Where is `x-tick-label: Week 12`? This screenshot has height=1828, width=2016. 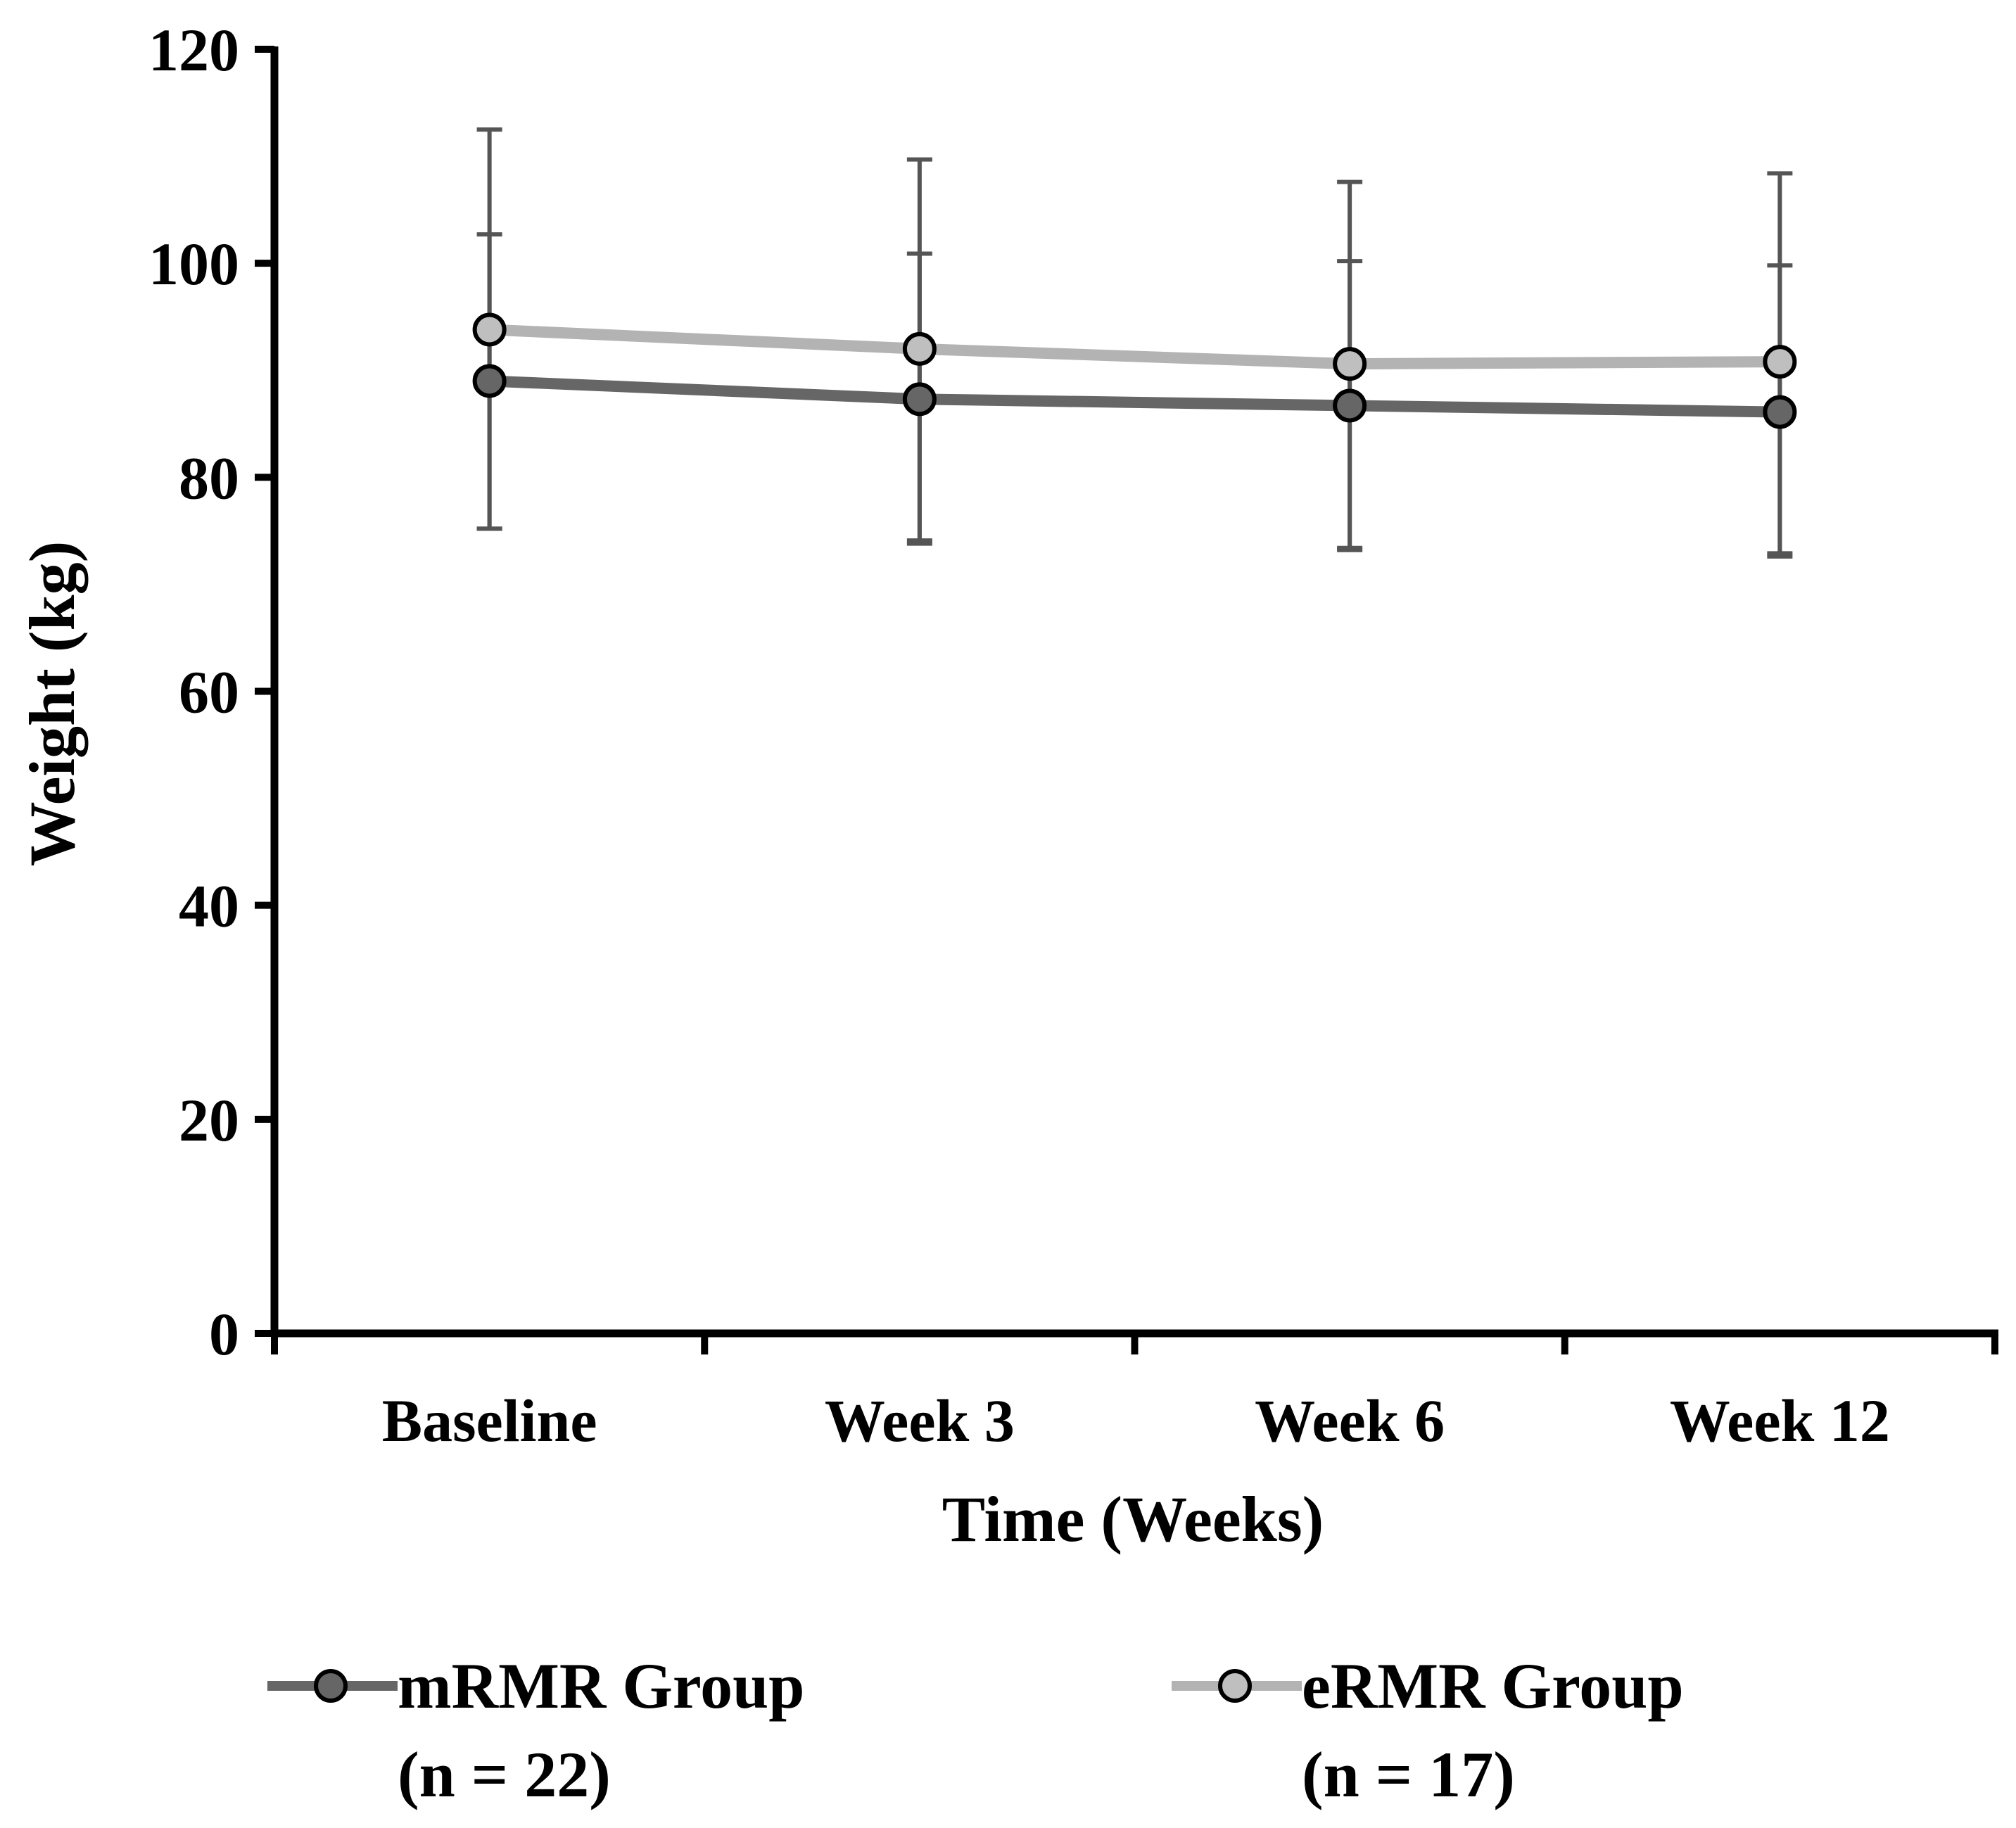
x-tick-label: Week 12 is located at coordinates (1780, 1420).